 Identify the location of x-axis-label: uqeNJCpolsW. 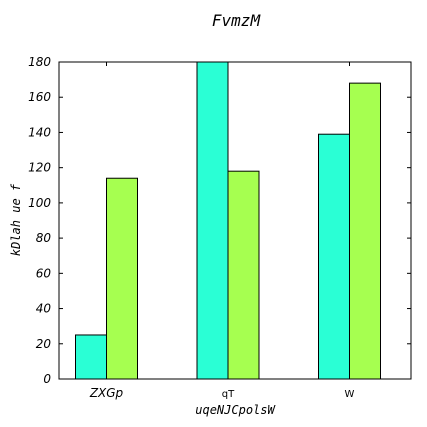
(235, 410).